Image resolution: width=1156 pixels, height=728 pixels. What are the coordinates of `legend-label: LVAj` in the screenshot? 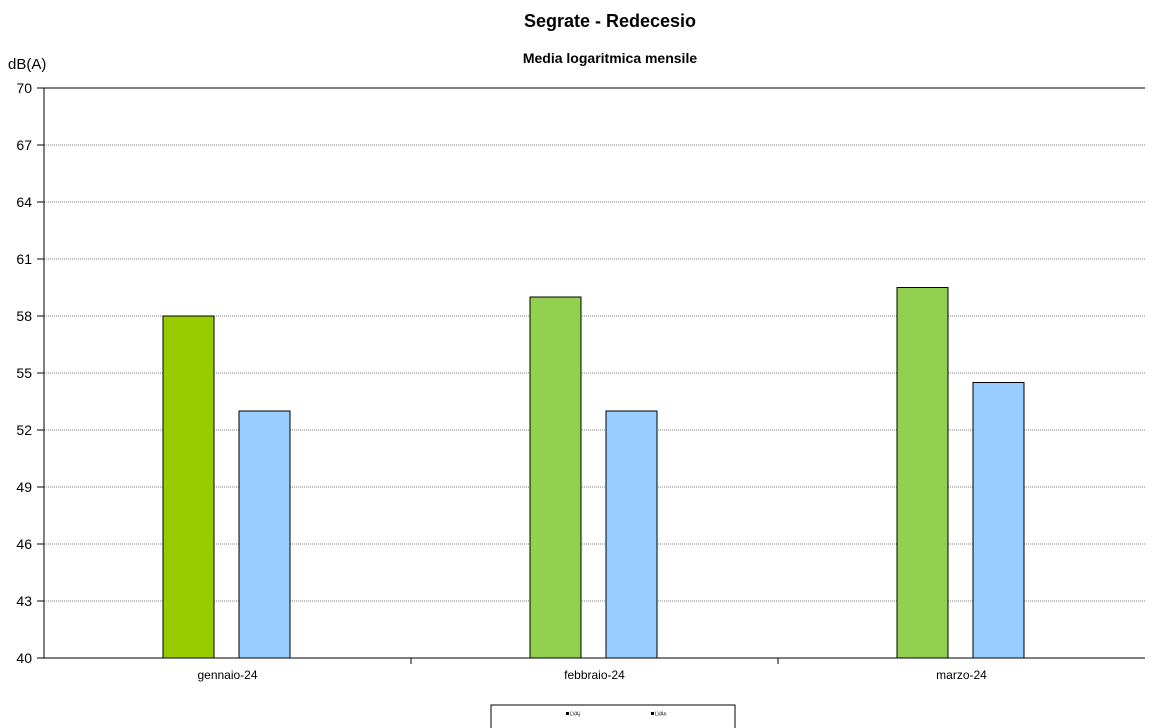 It's located at (575, 715).